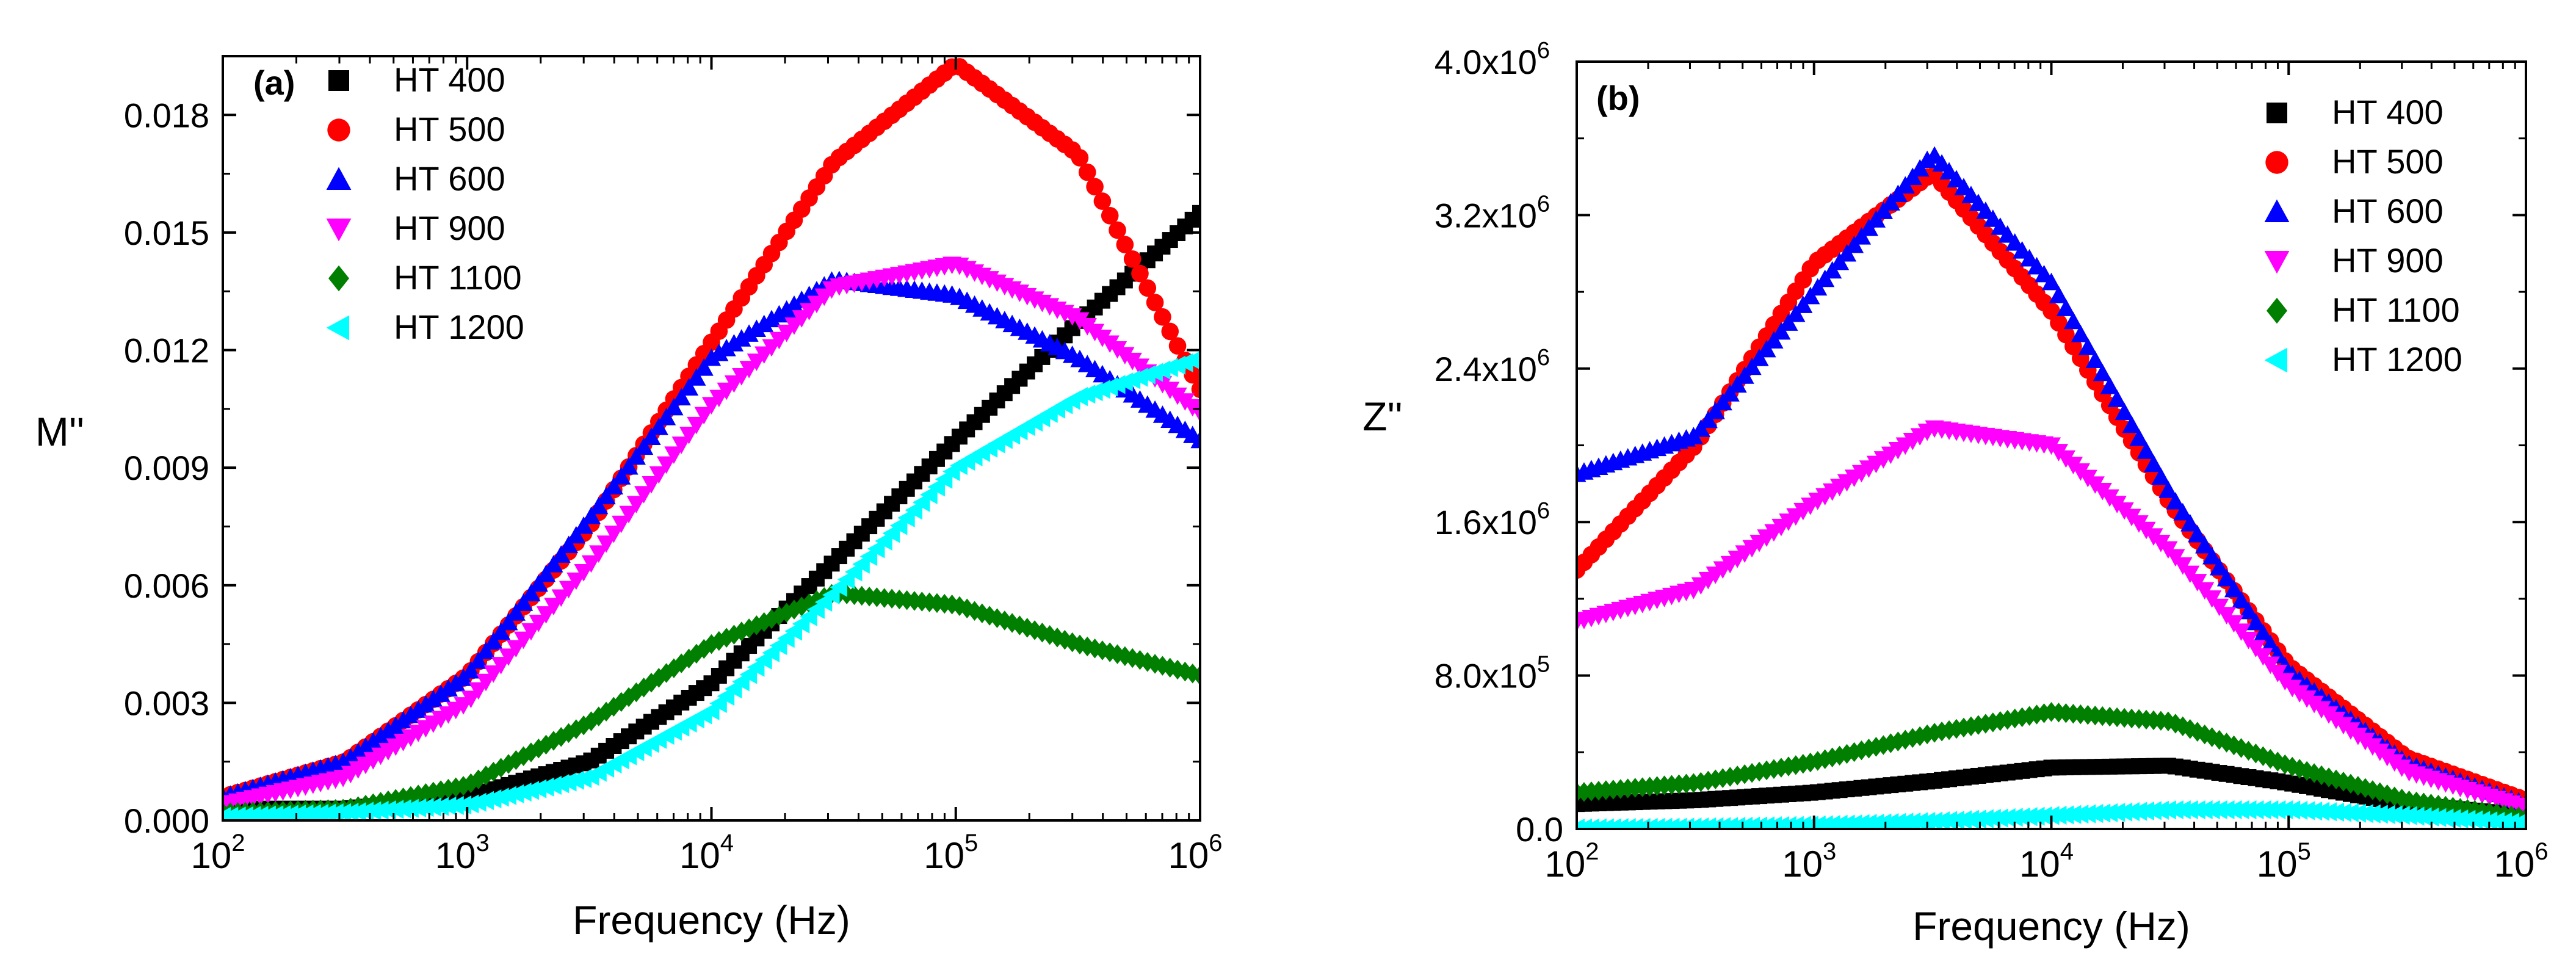 The image size is (2576, 970). I want to click on legend-label: HT 1200, so click(459, 327).